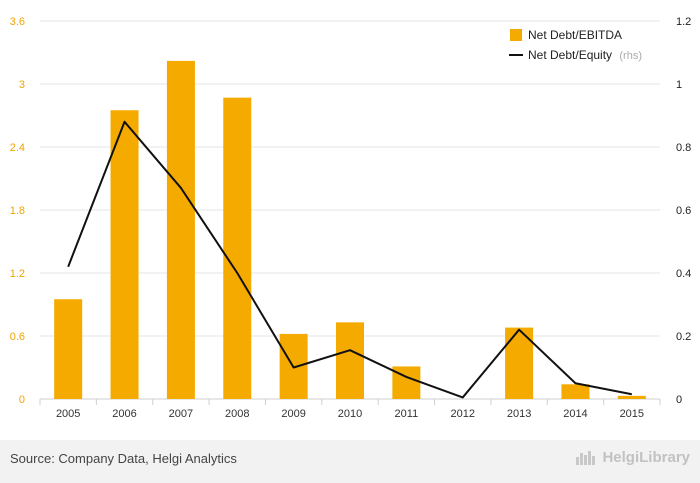 Image resolution: width=700 pixels, height=483 pixels. Describe the element at coordinates (68, 349) in the screenshot. I see `bar-2005` at that location.